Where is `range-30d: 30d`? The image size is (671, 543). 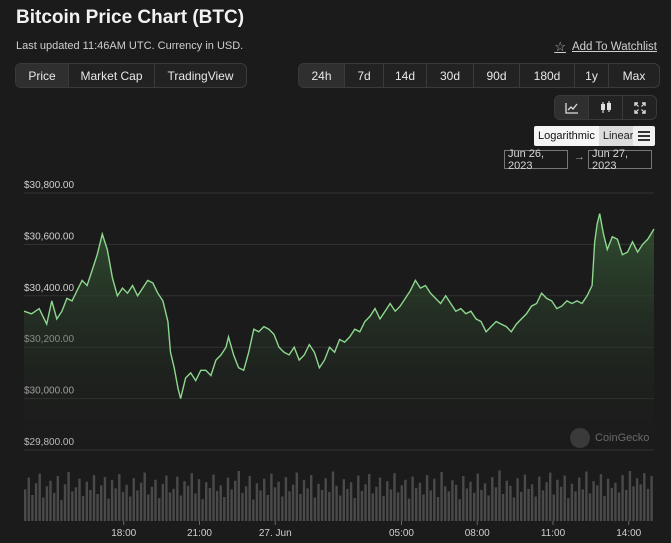 range-30d: 30d is located at coordinates (450, 75).